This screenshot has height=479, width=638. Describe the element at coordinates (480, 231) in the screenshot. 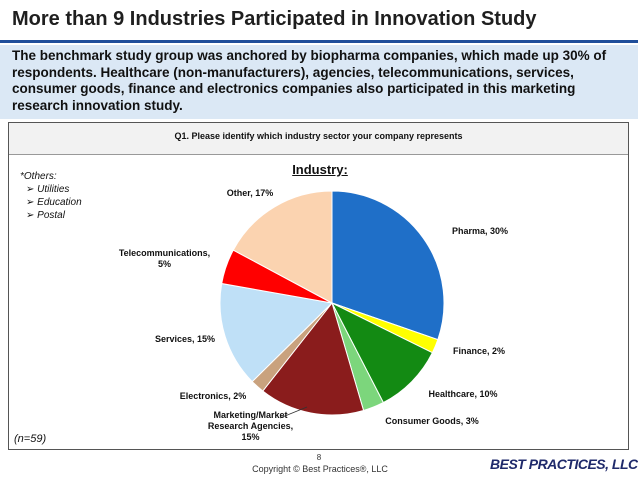

I see `slice-label: Pharma, 30%` at that location.